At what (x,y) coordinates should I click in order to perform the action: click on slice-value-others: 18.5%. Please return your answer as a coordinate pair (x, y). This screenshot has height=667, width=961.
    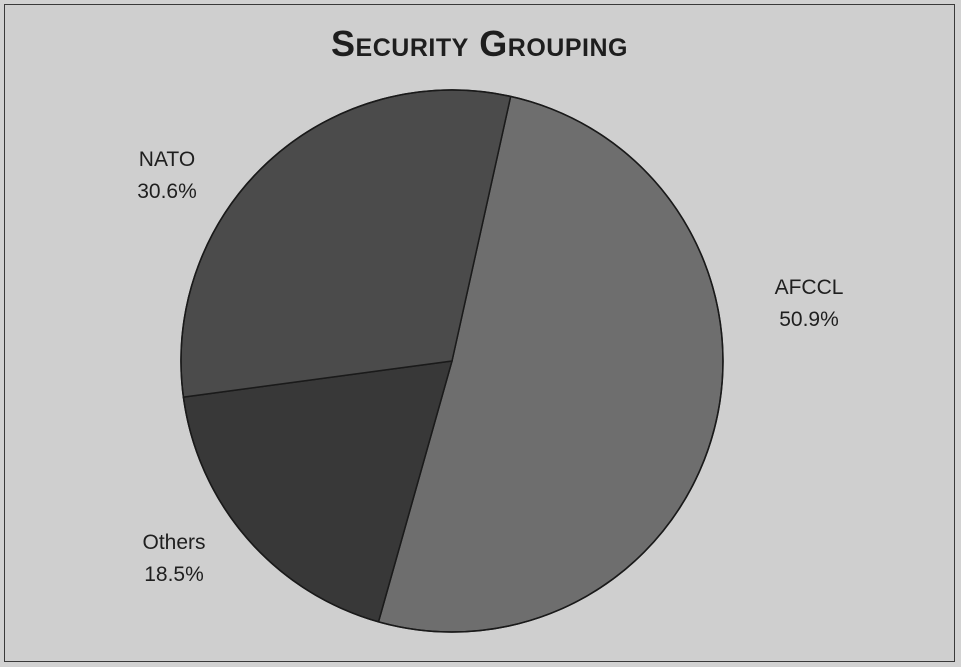
    Looking at the image, I should click on (174, 574).